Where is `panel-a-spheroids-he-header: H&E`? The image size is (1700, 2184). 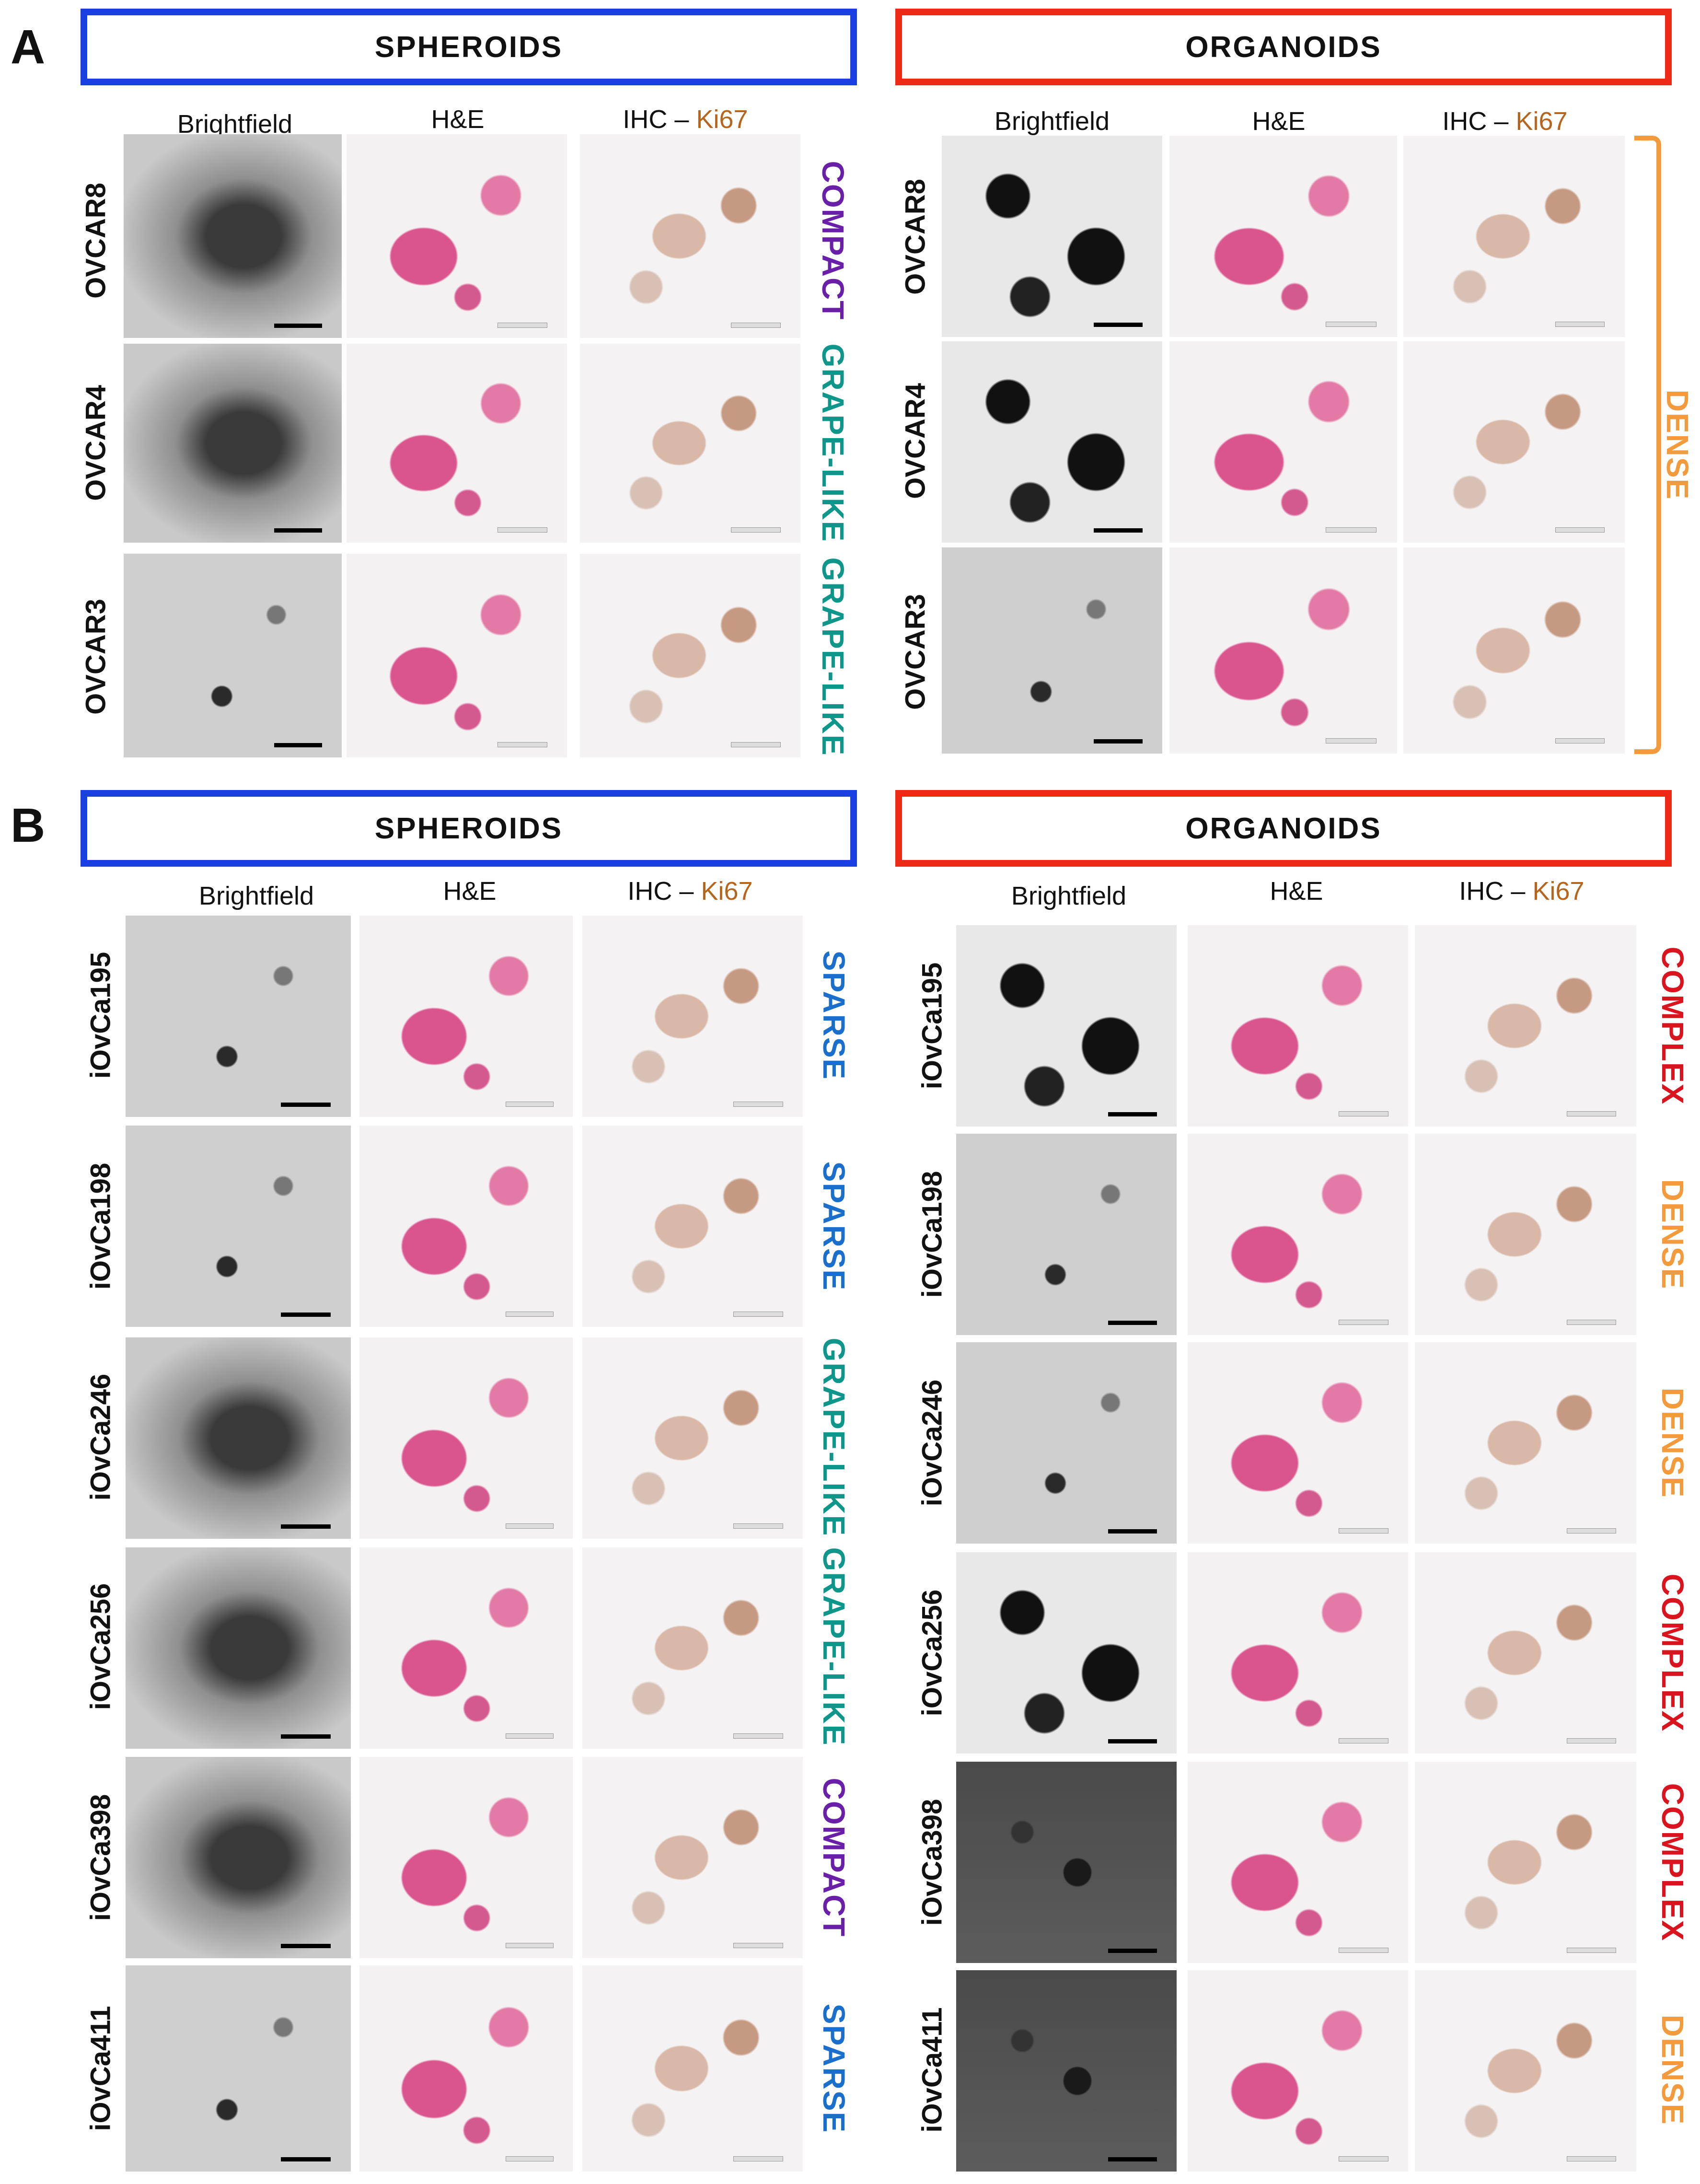
panel-a-spheroids-he-header: H&E is located at coordinates (458, 119).